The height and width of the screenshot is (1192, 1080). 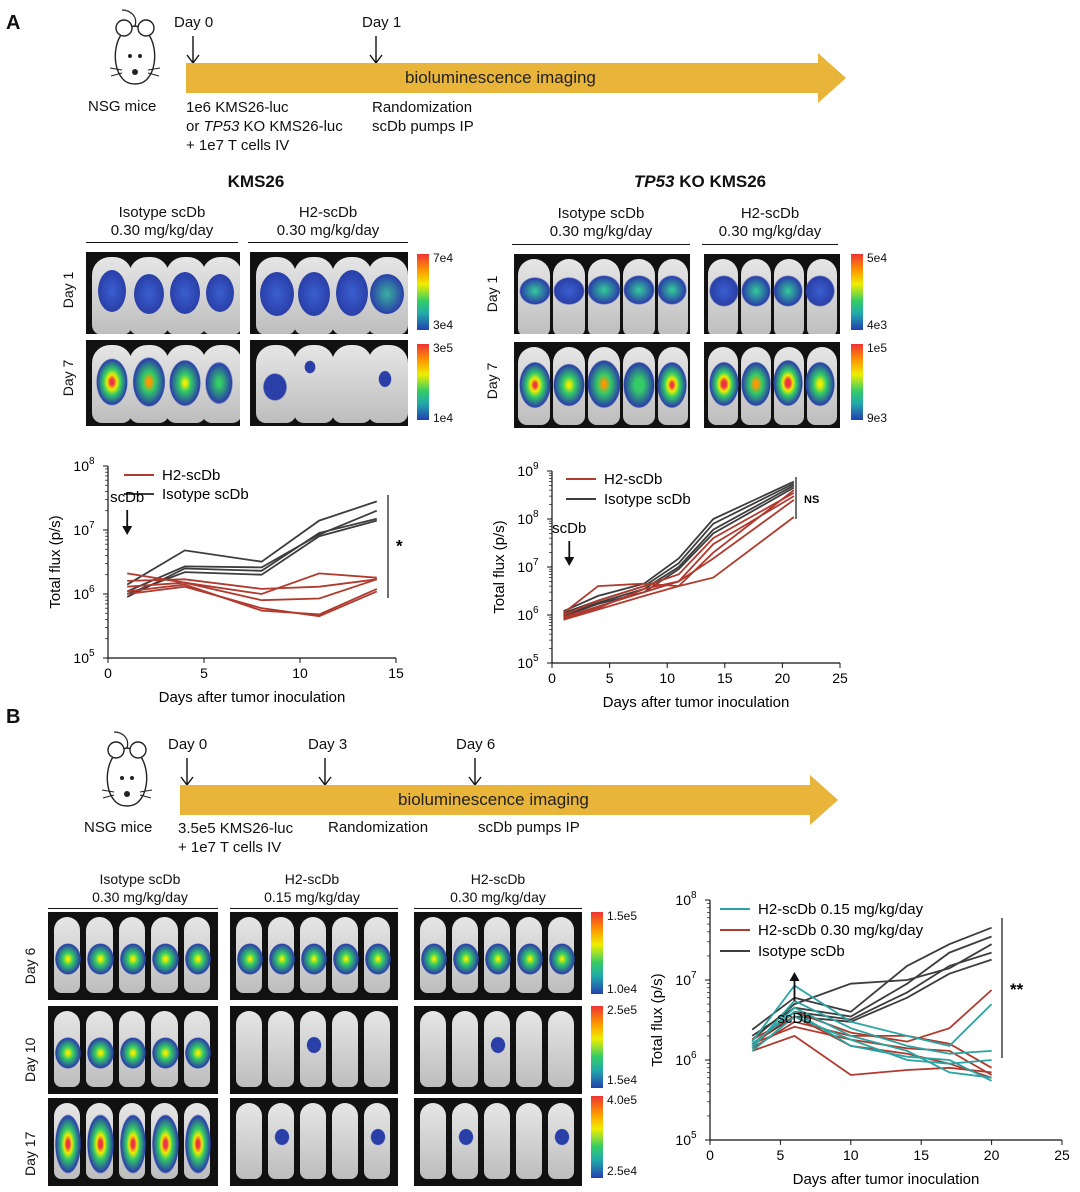 I want to click on colorbar-min: 9e3, so click(x=877, y=418).